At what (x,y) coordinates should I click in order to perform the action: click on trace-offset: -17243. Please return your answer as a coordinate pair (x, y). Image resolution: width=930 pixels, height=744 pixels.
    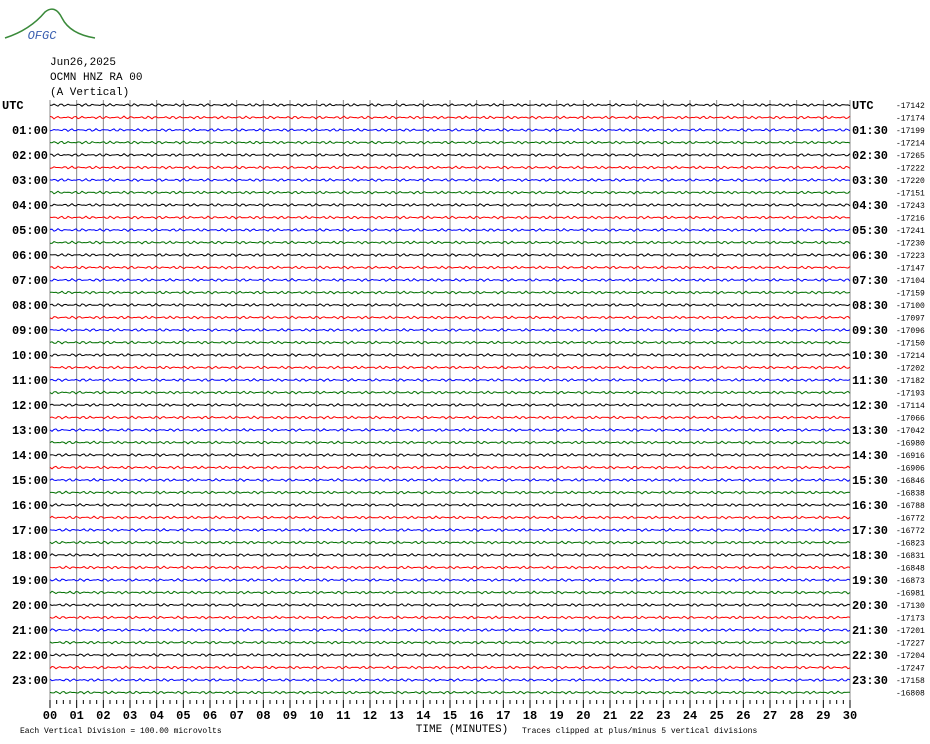
    Looking at the image, I should click on (910, 206).